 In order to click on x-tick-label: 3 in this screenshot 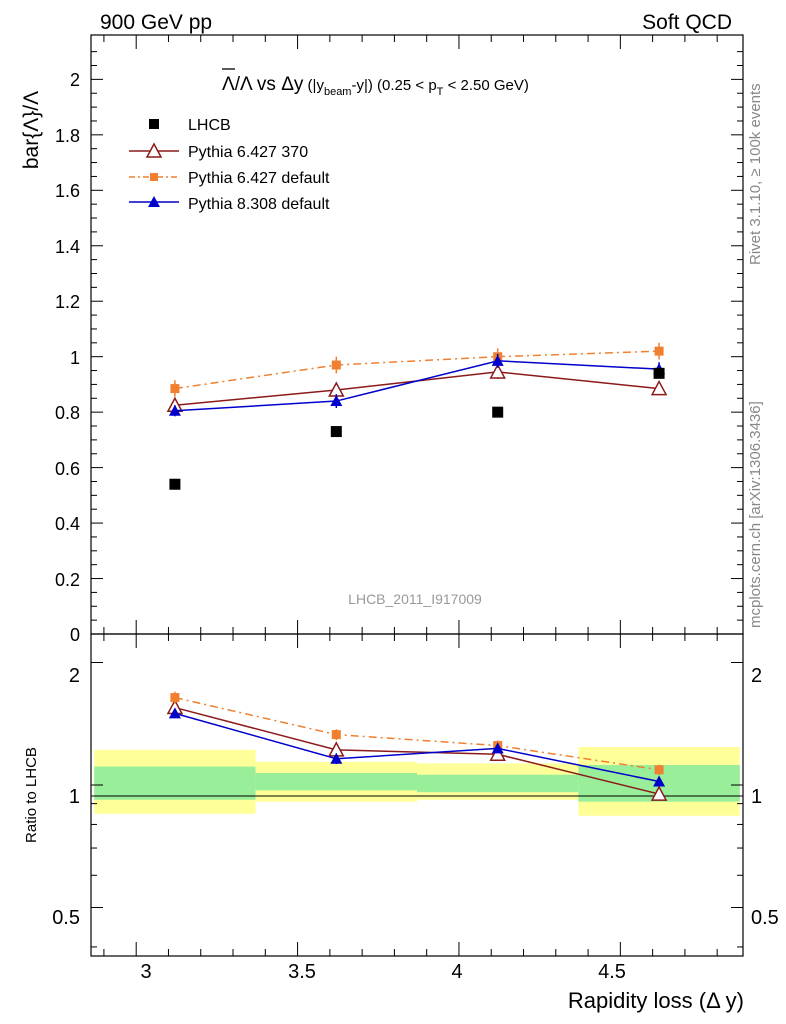, I will do `click(145, 972)`.